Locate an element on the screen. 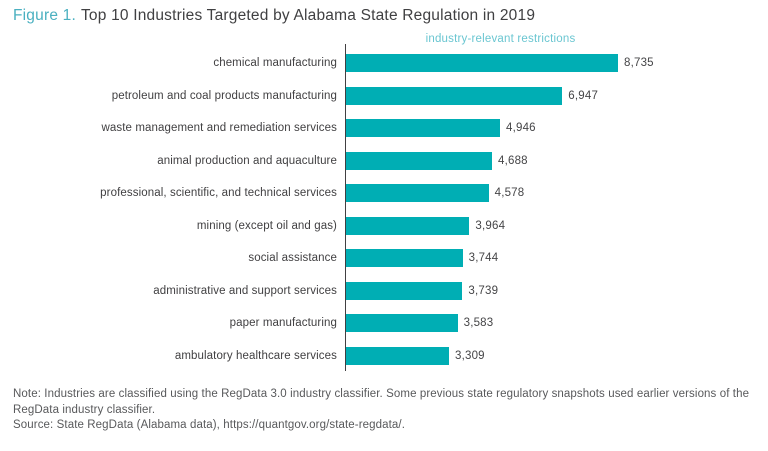 The height and width of the screenshot is (451, 768). category-label: social assistance is located at coordinates (292, 258).